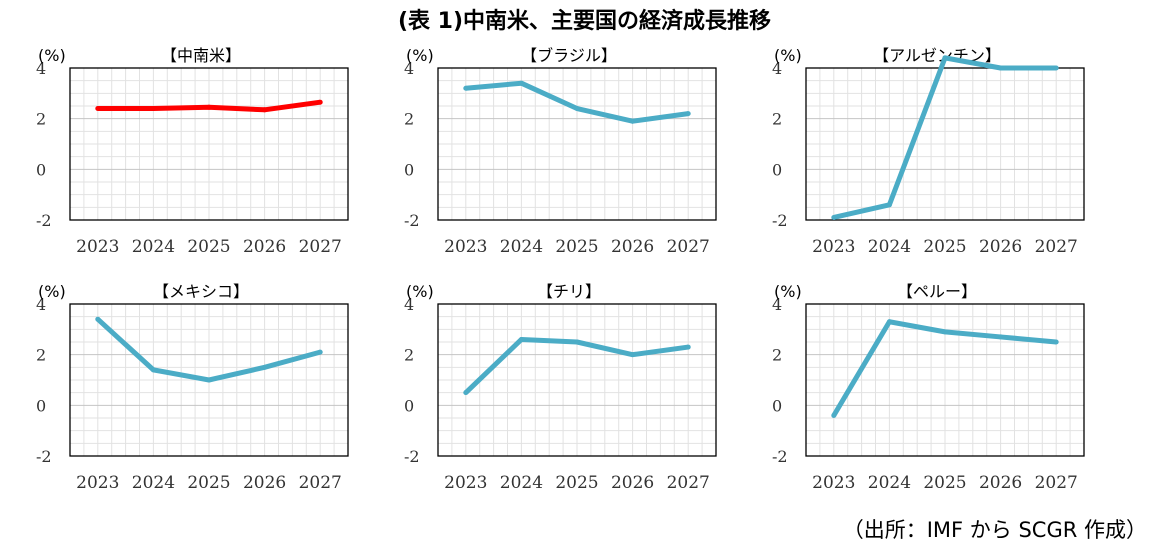 This screenshot has width=1169, height=551. Describe the element at coordinates (201, 55) in the screenshot. I see `panel-title: 【中南米】` at that location.